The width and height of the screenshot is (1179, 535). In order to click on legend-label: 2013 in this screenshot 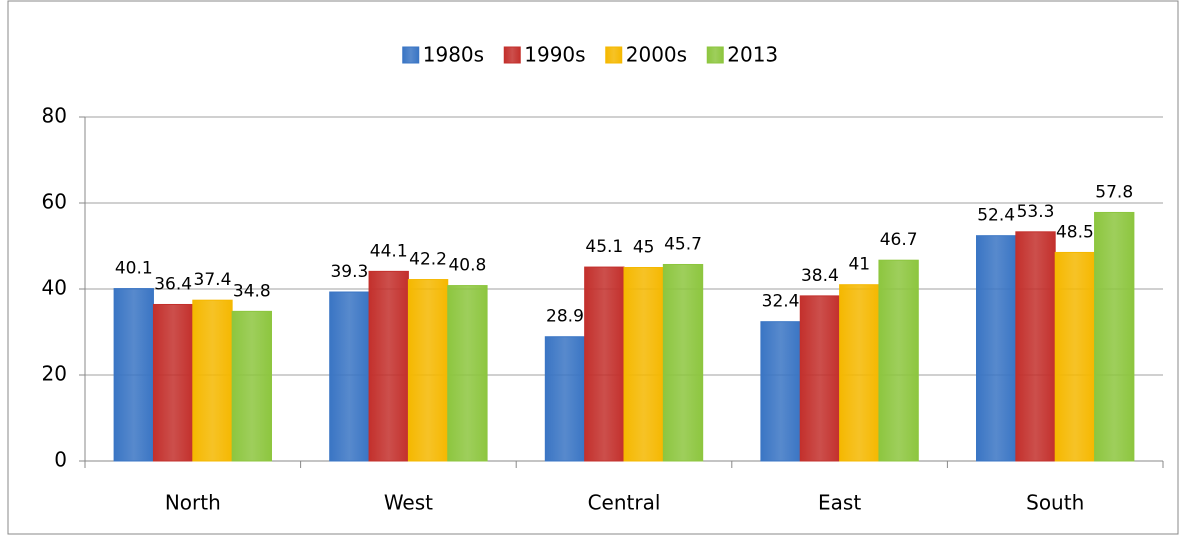, I will do `click(752, 55)`.